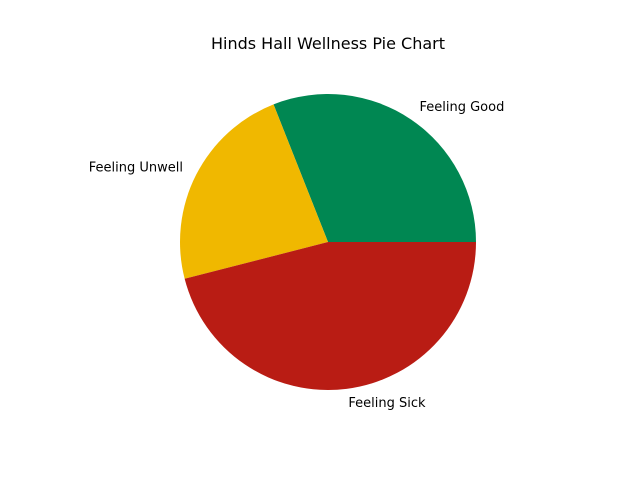 The width and height of the screenshot is (640, 480). Describe the element at coordinates (462, 107) in the screenshot. I see `pie-label-feeling-good: Feeling Good` at that location.